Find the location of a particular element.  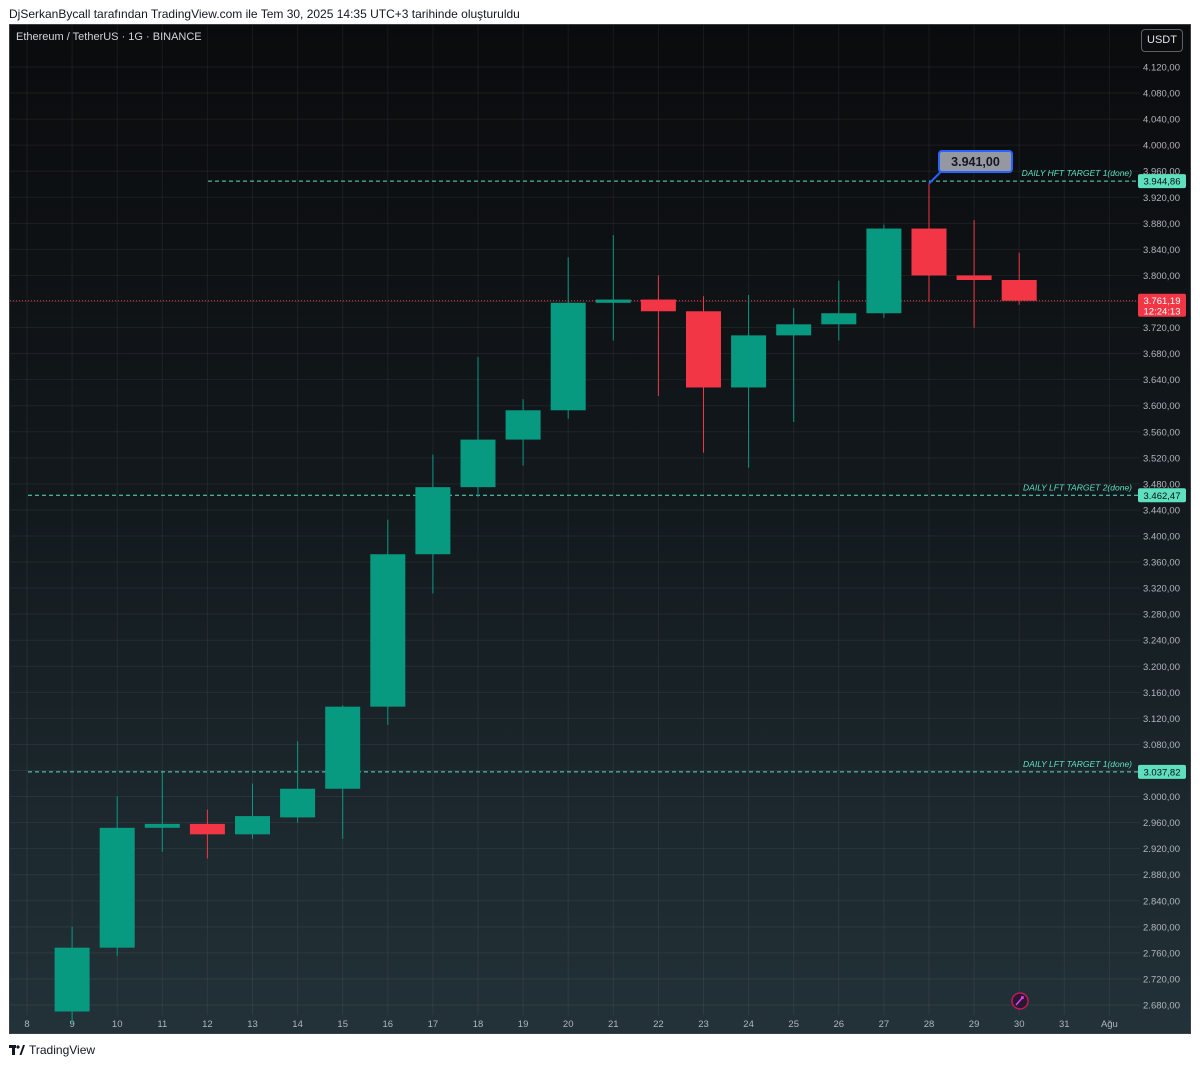

y-tick-label: 3.480,00 is located at coordinates (1161, 484).